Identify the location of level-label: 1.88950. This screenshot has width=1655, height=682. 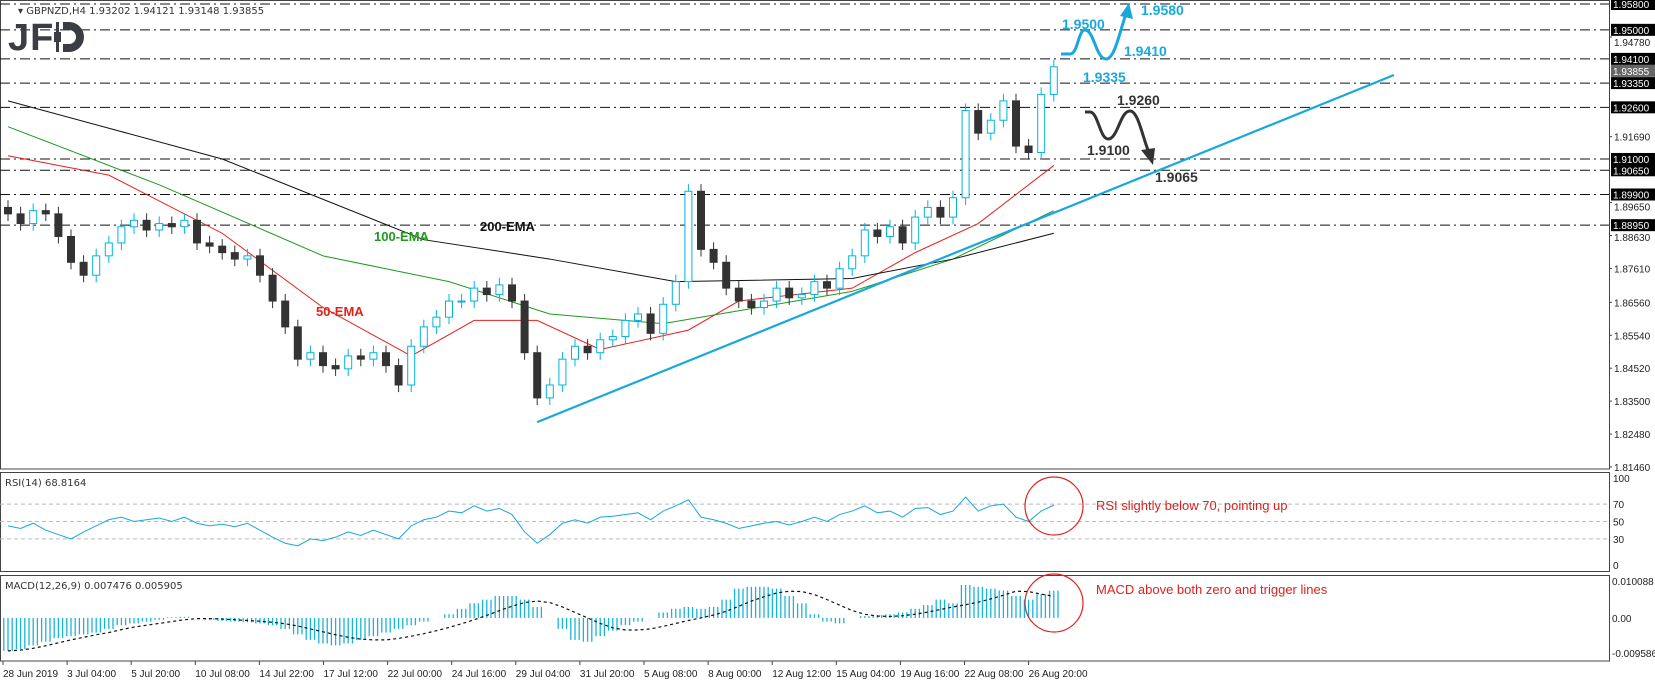
(1631, 226).